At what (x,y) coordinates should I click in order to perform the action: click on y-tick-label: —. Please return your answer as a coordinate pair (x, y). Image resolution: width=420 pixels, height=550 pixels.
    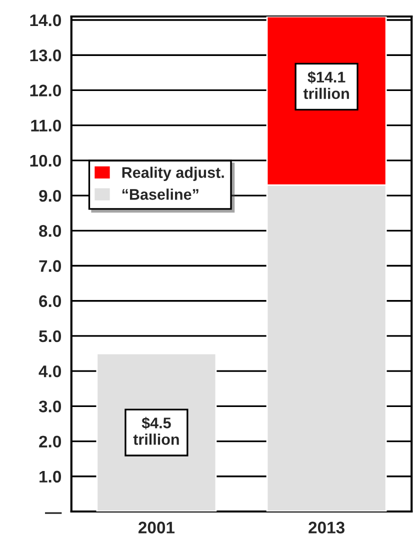
    Looking at the image, I should click on (53, 513).